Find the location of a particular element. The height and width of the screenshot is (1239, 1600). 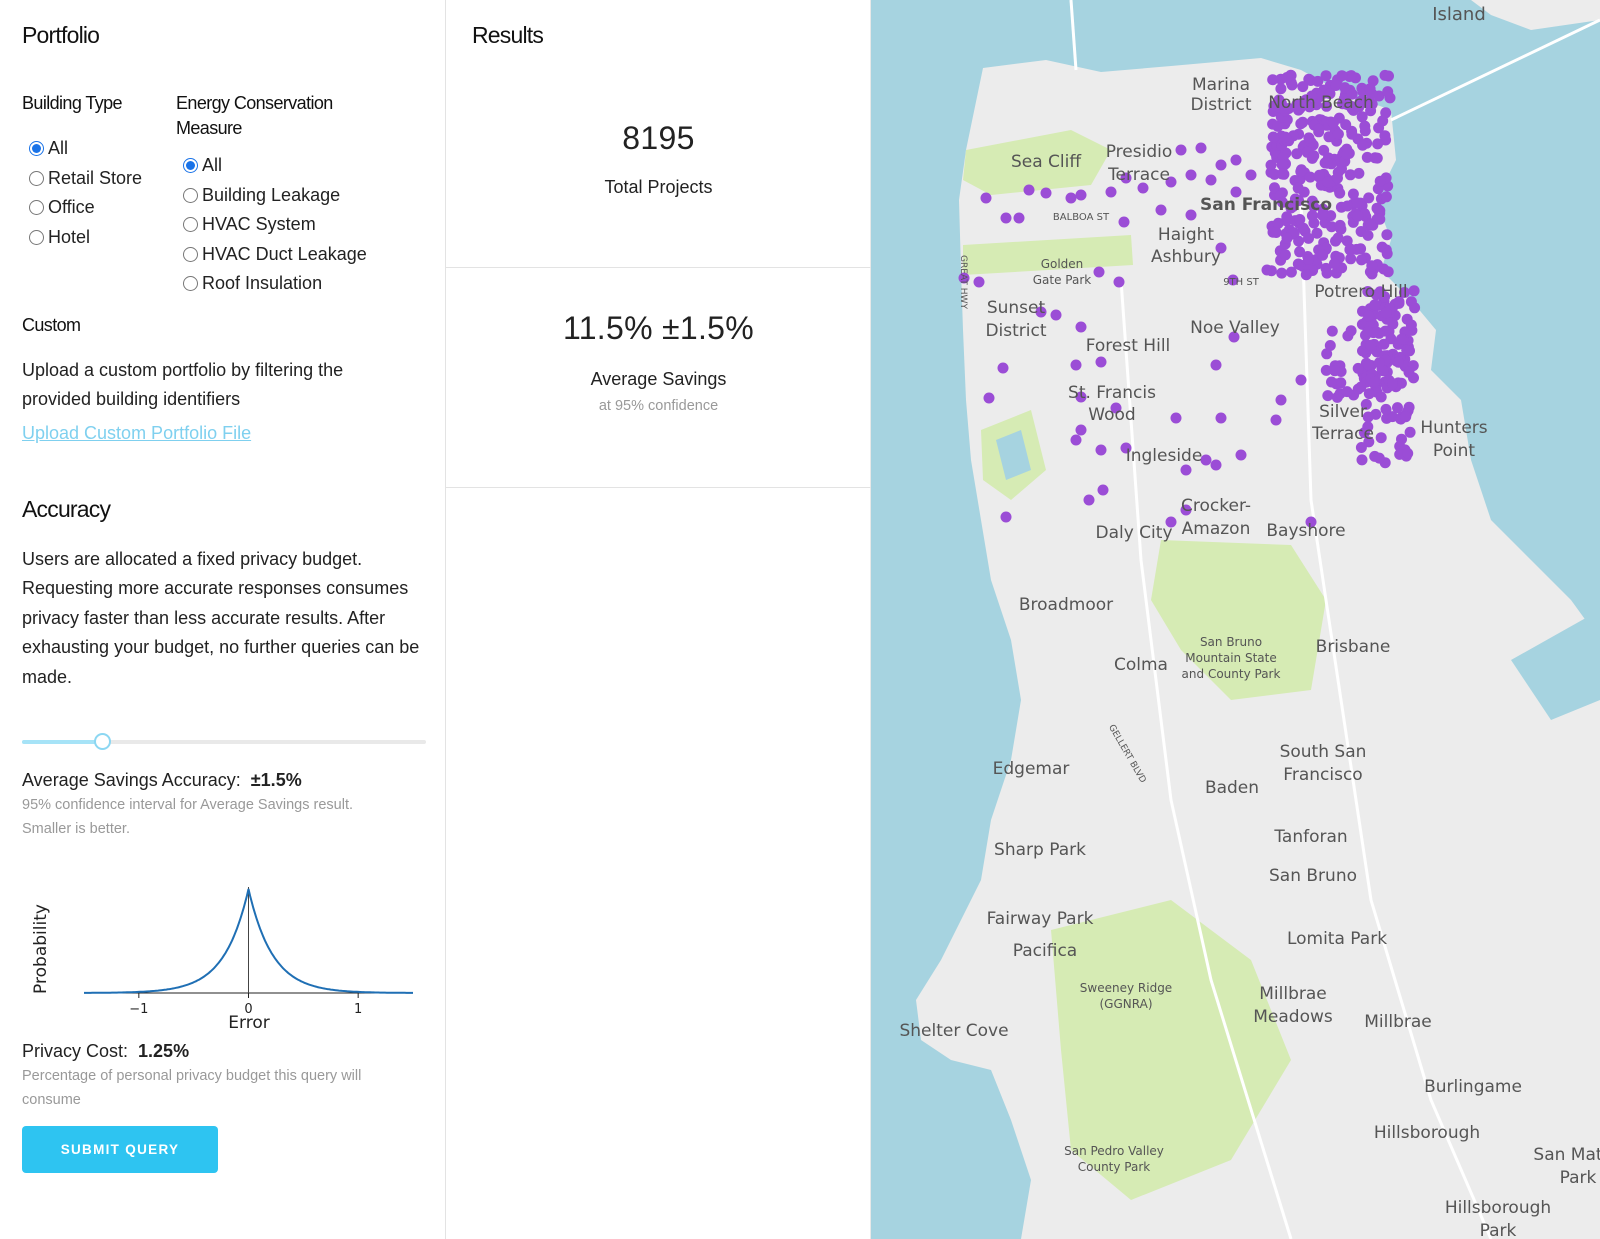

submit-query-button: SUBMIT QUERY is located at coordinates (120, 1149).